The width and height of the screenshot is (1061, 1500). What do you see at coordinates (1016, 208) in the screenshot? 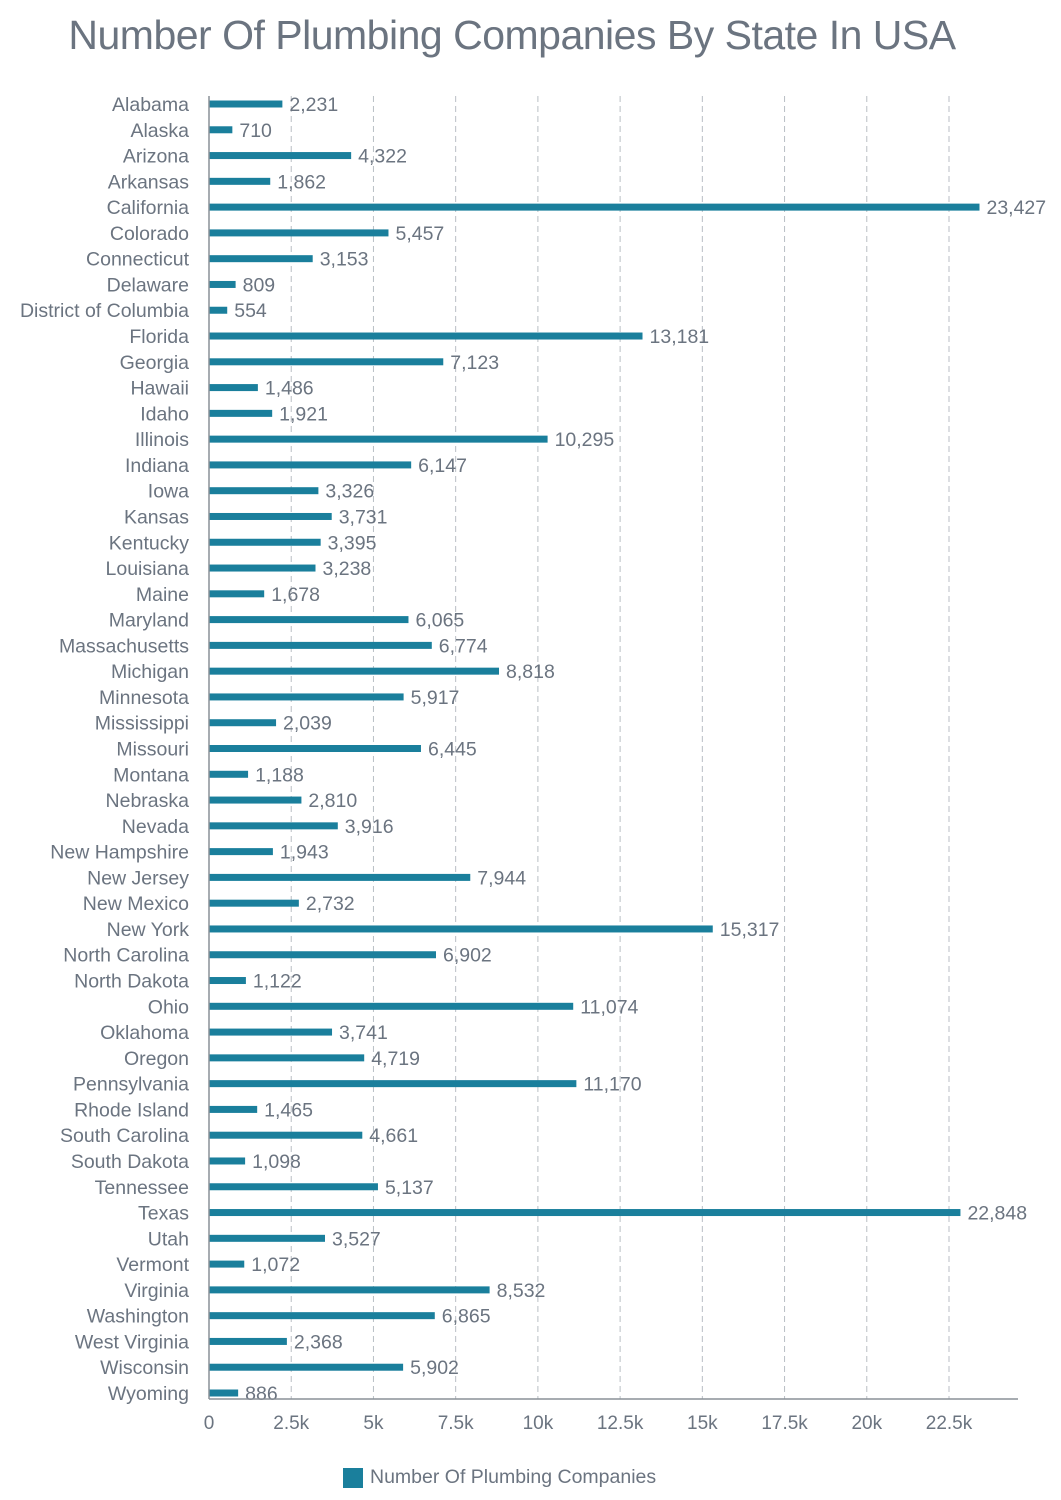
I see `value-label: 23,427` at bounding box center [1016, 208].